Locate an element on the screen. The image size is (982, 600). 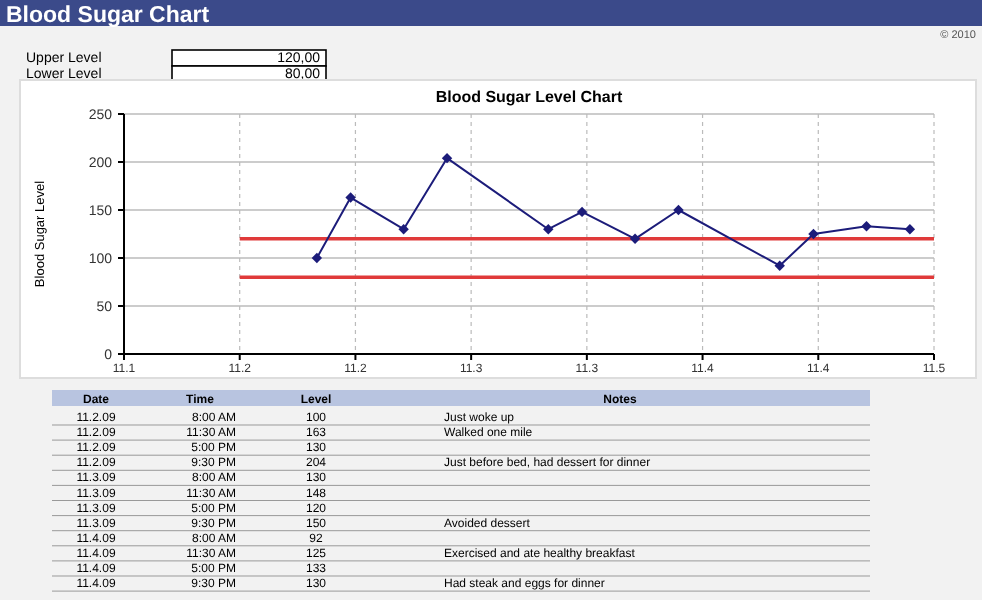
text: Blood Sugar Chart is located at coordinates (108, 16).